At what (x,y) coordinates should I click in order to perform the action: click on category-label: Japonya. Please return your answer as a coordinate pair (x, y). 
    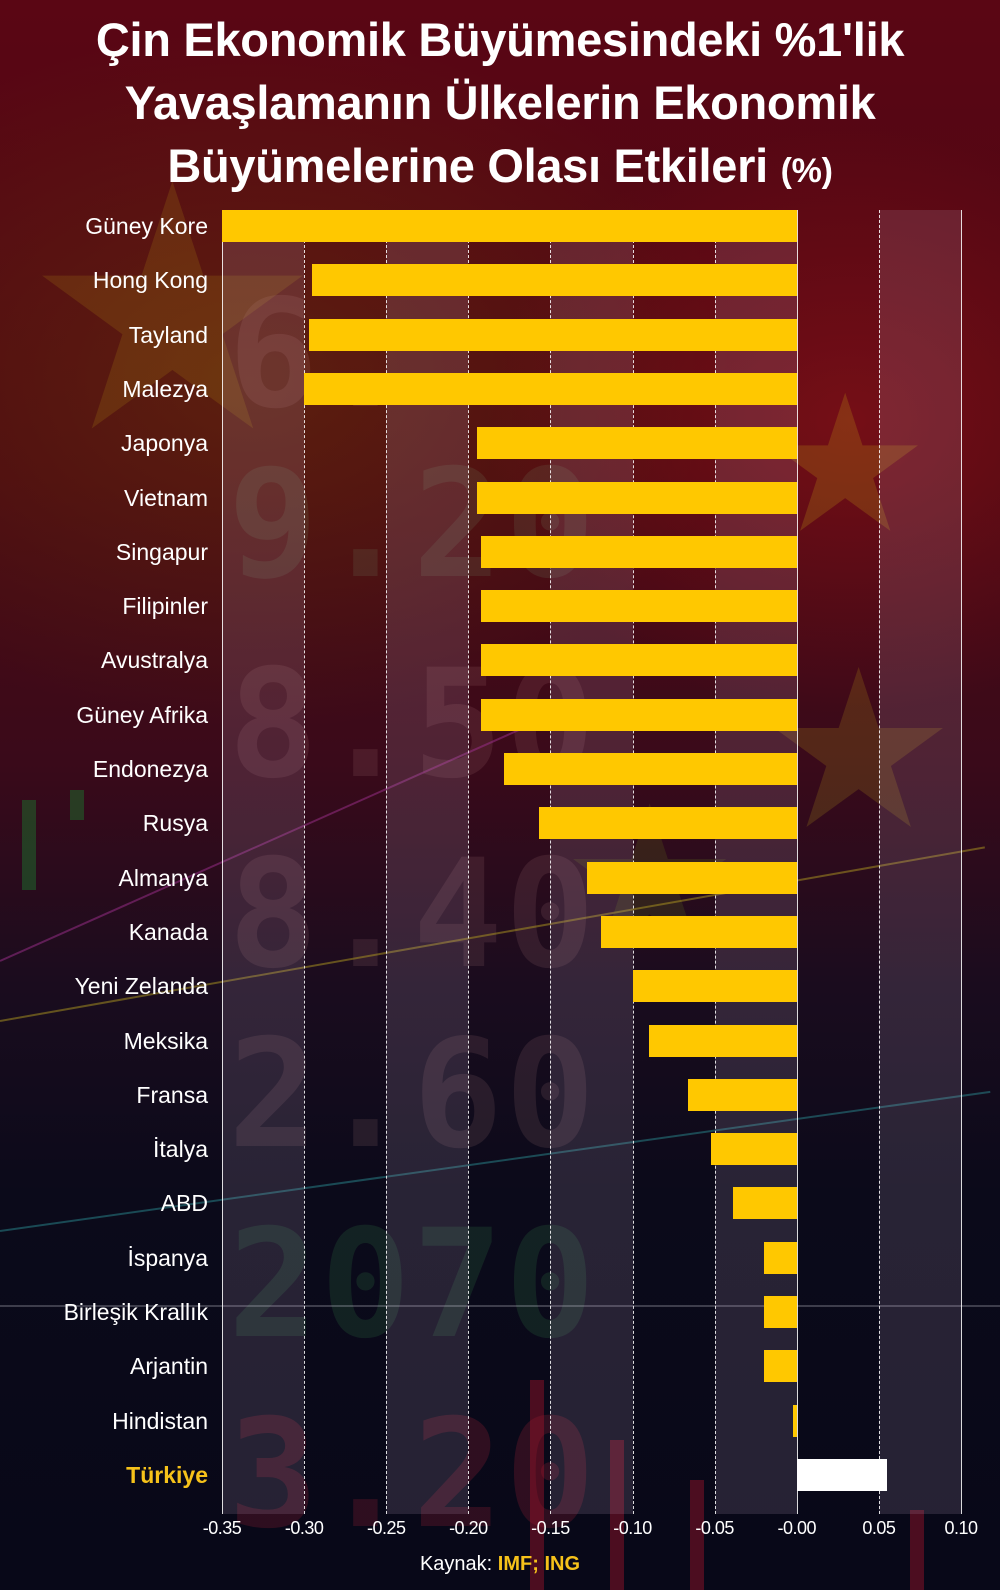
    Looking at the image, I should click on (164, 443).